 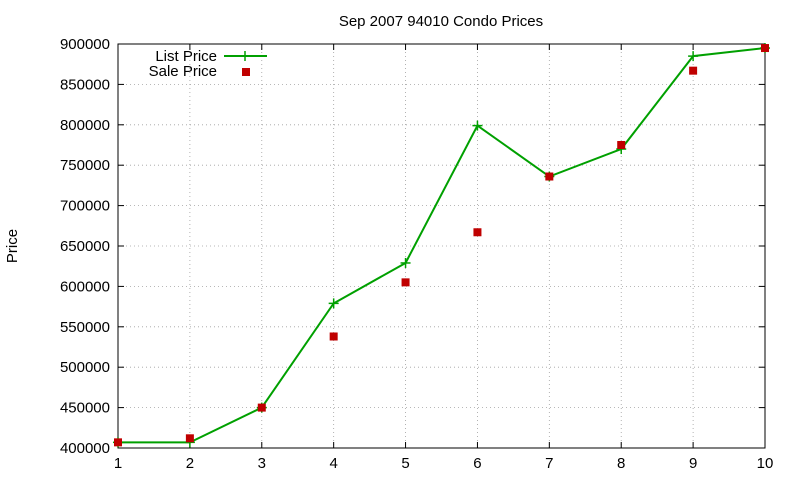 What do you see at coordinates (12, 246) in the screenshot?
I see `y-axis-label: Price` at bounding box center [12, 246].